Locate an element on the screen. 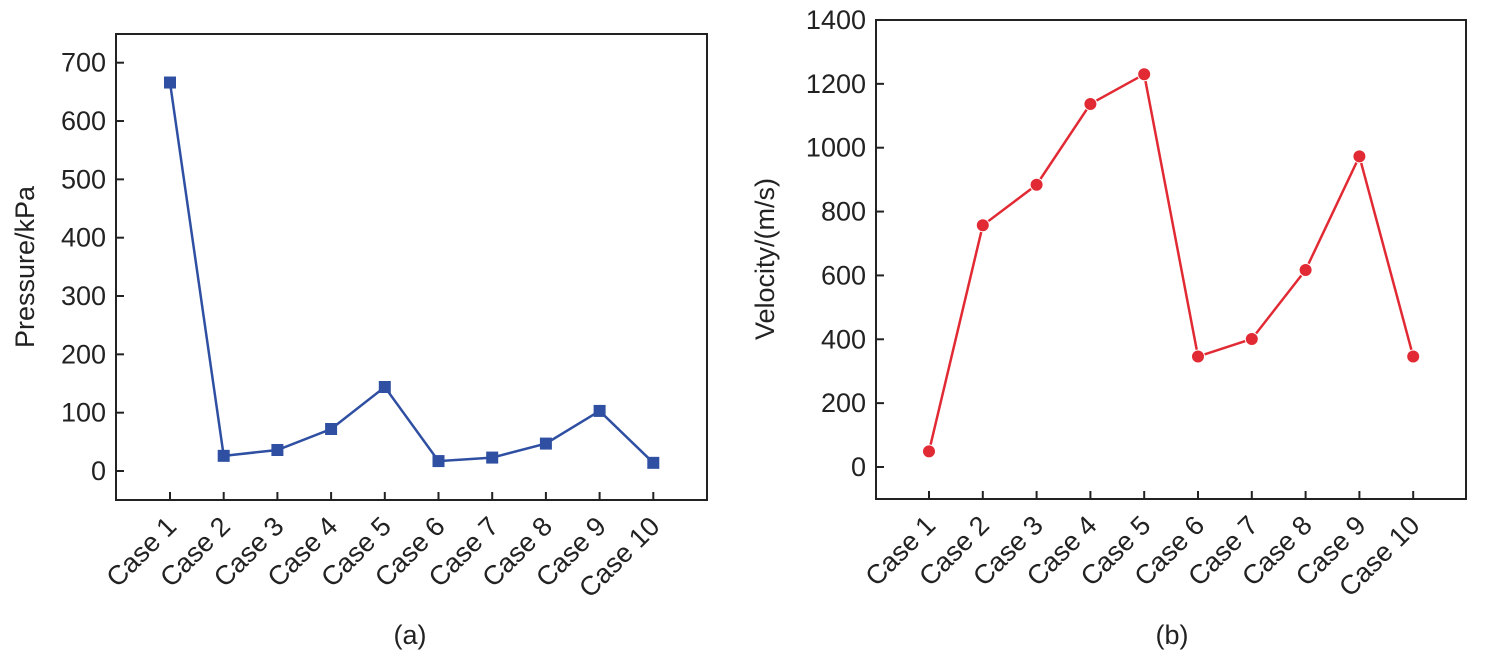  y-tick-label-b: 0 is located at coordinates (858, 467).